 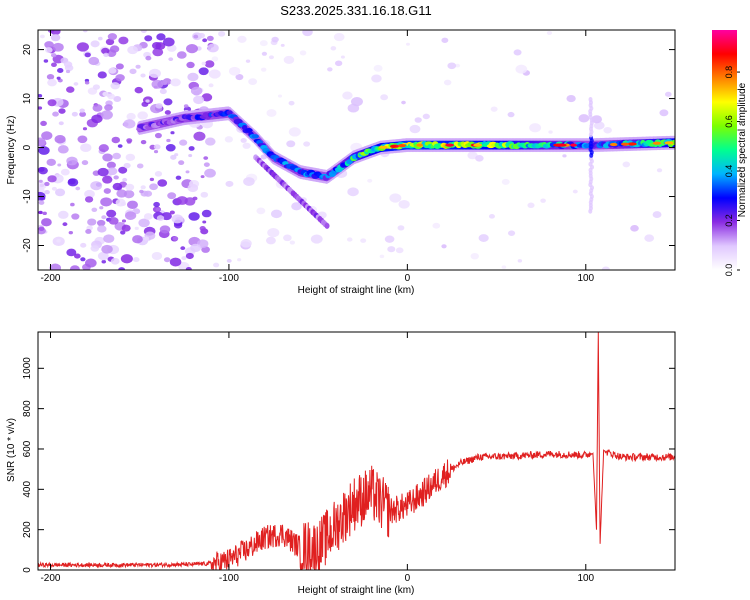 I want to click on x-tick-label: 100, so click(x=585, y=578).